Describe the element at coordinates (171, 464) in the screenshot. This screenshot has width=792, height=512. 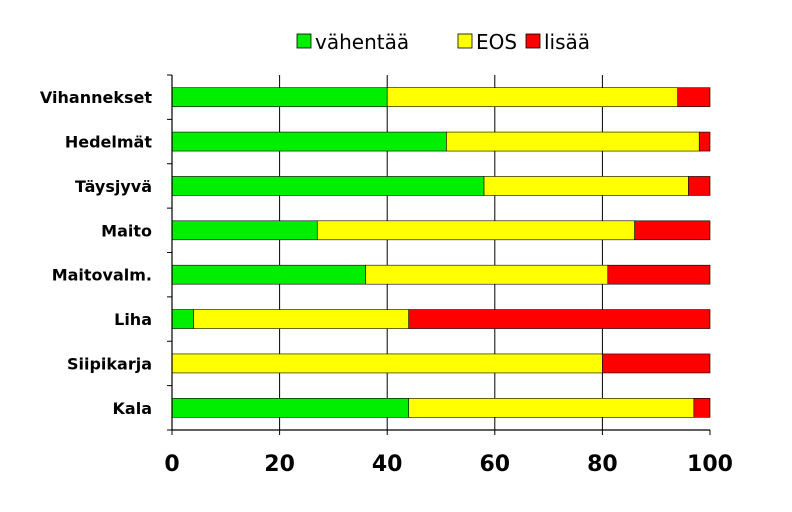
I see `x-tick-label: 0` at that location.